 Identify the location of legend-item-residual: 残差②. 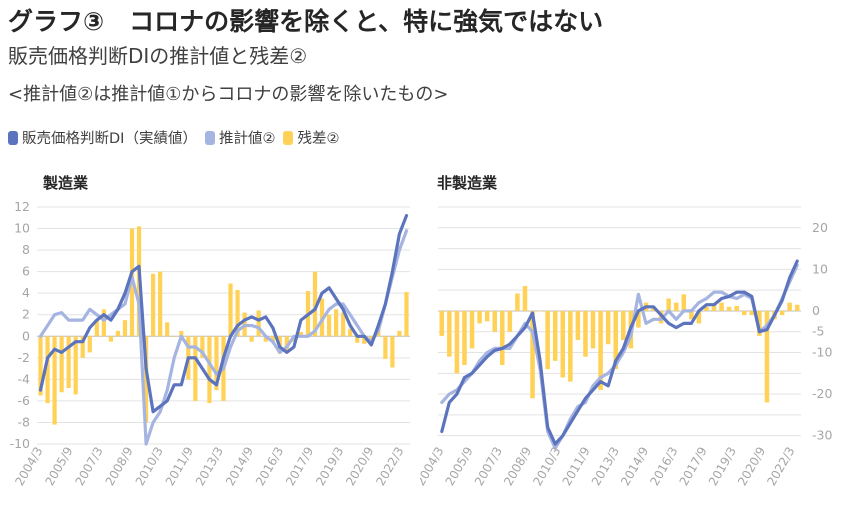
(311, 137).